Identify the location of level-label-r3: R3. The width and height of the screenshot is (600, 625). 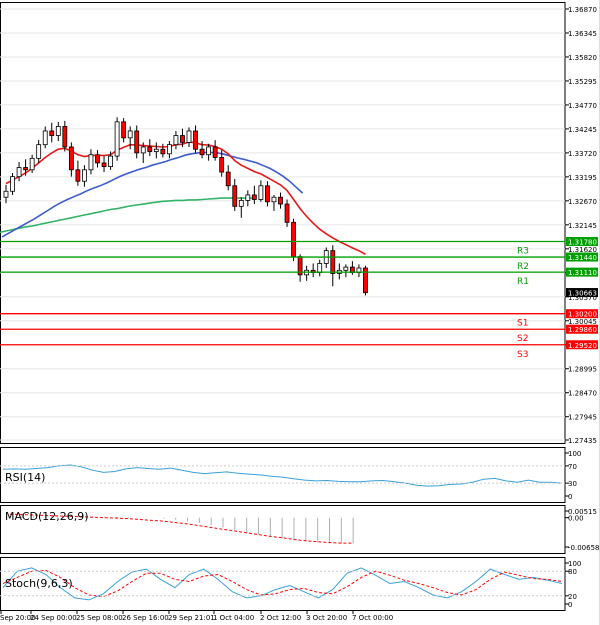
(523, 252).